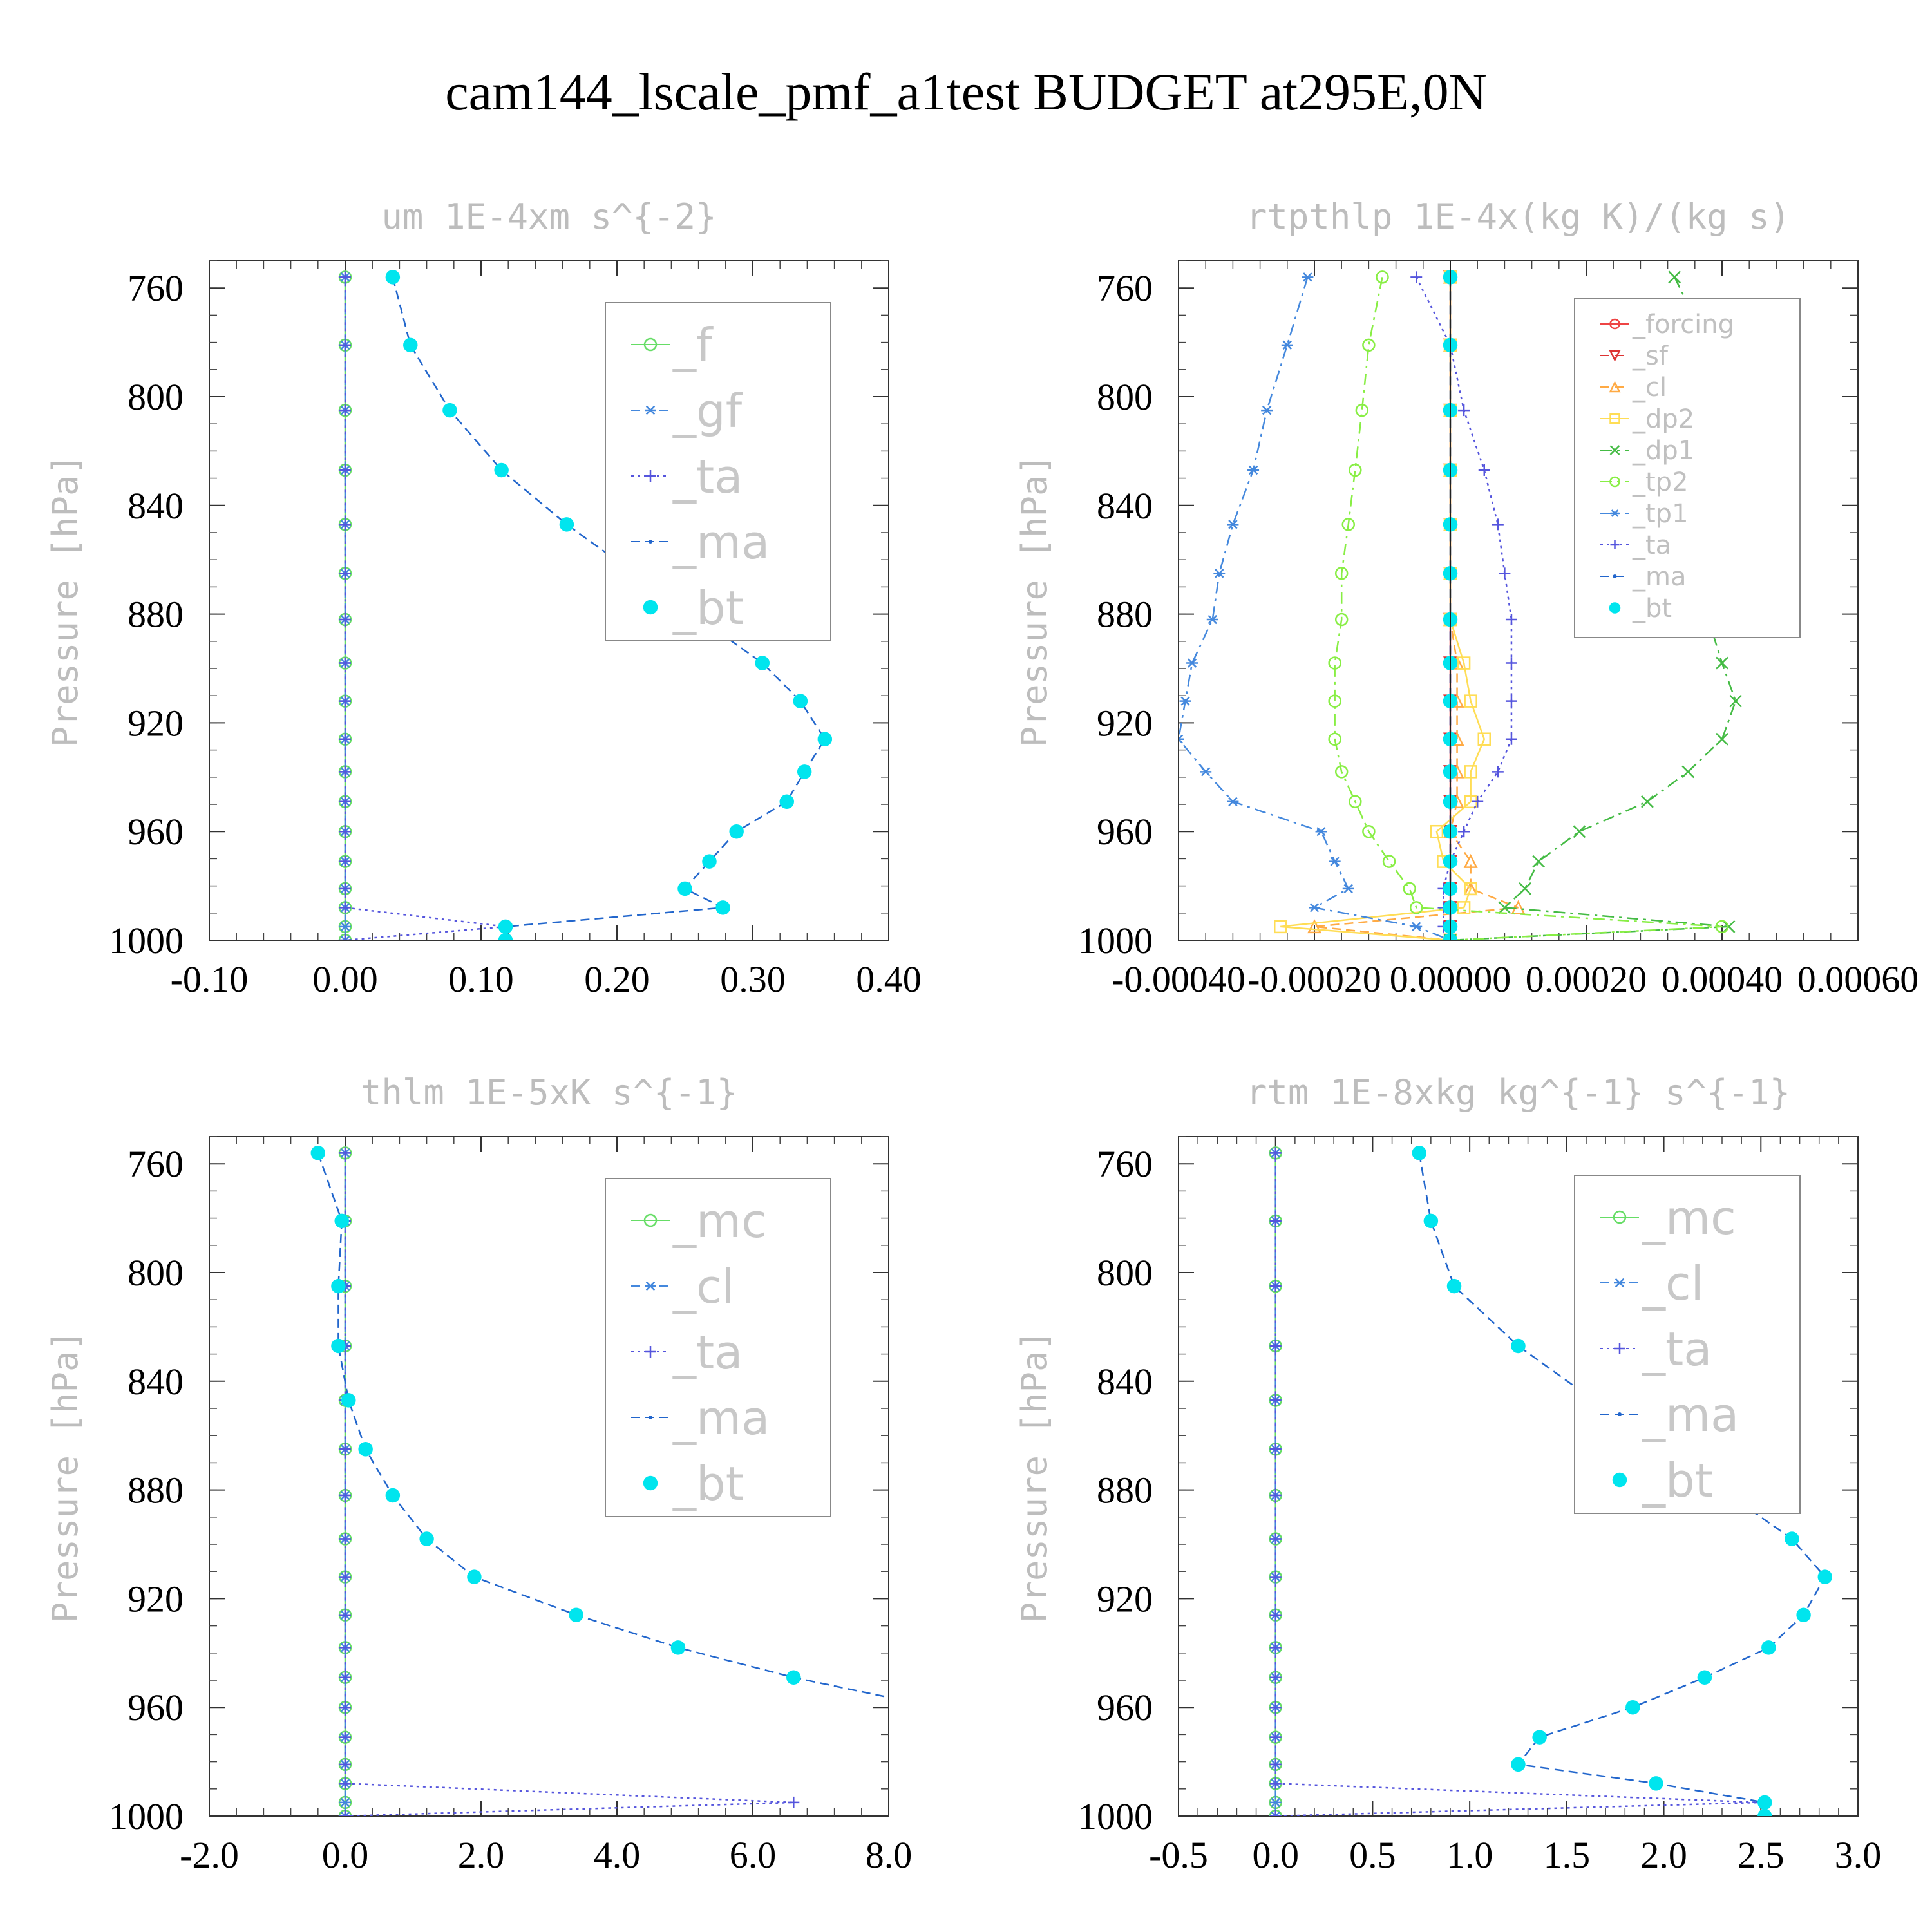  What do you see at coordinates (1125, 832) in the screenshot?
I see `y-tick-label: 960` at bounding box center [1125, 832].